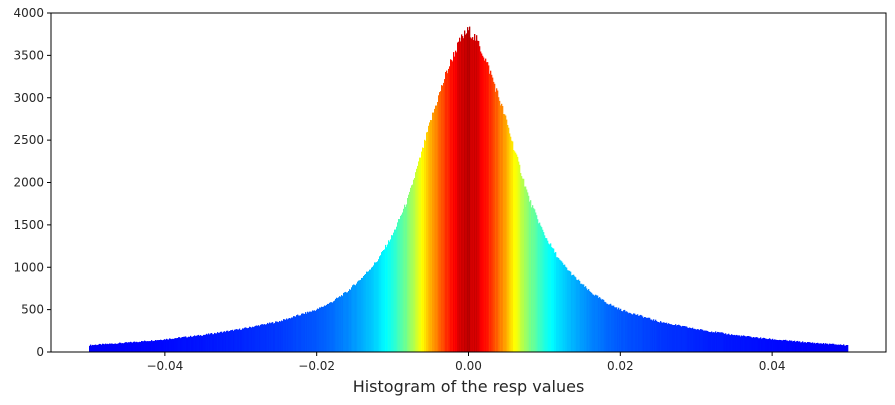  I want to click on y-tick-label: 1000, so click(28, 267).